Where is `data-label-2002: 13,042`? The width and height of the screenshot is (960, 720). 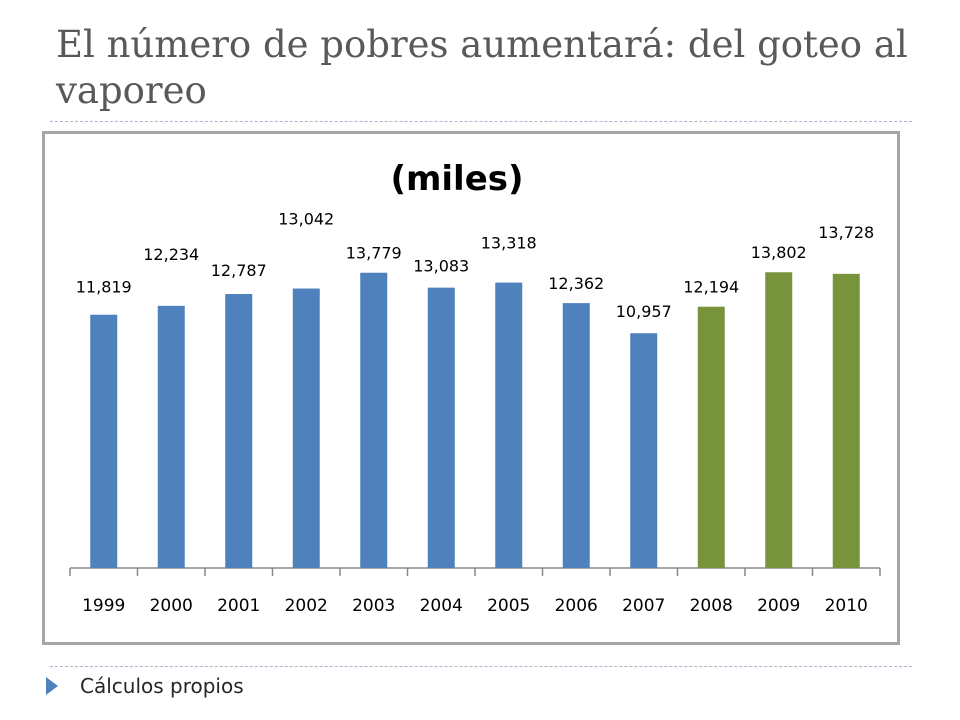
data-label-2002: 13,042 is located at coordinates (306, 219).